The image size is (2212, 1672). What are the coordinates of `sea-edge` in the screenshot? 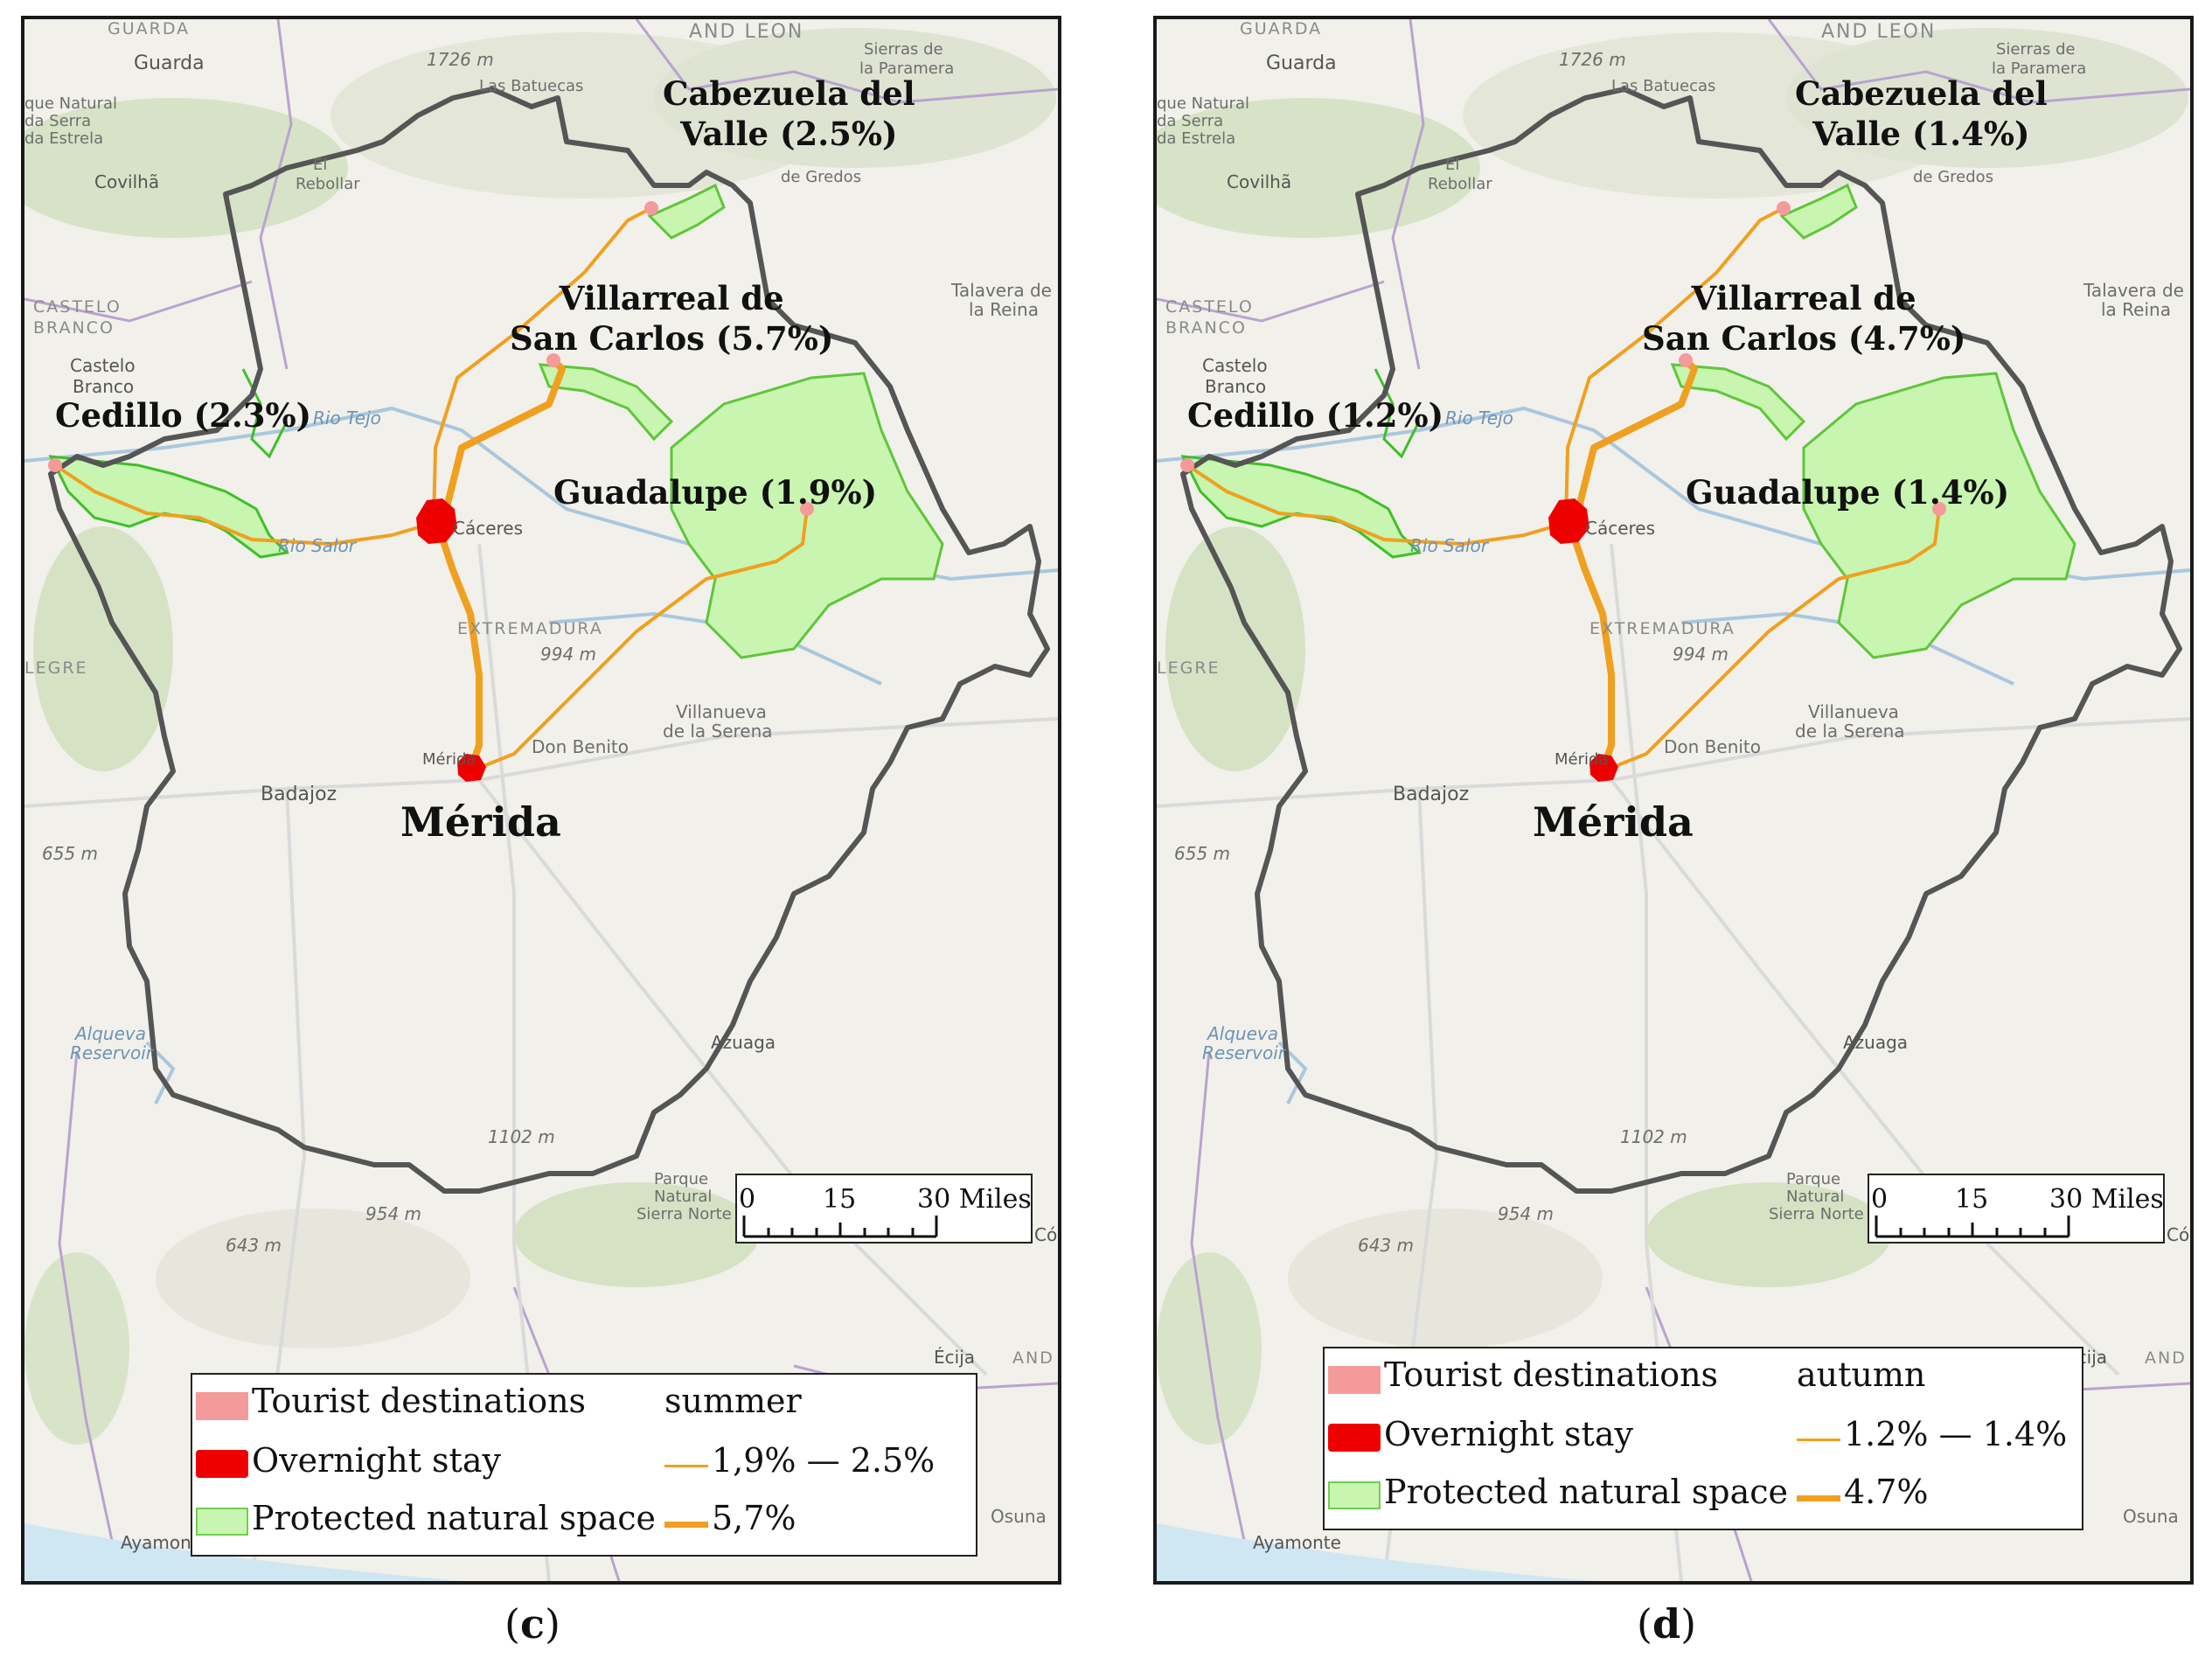 It's located at (1375, 1552).